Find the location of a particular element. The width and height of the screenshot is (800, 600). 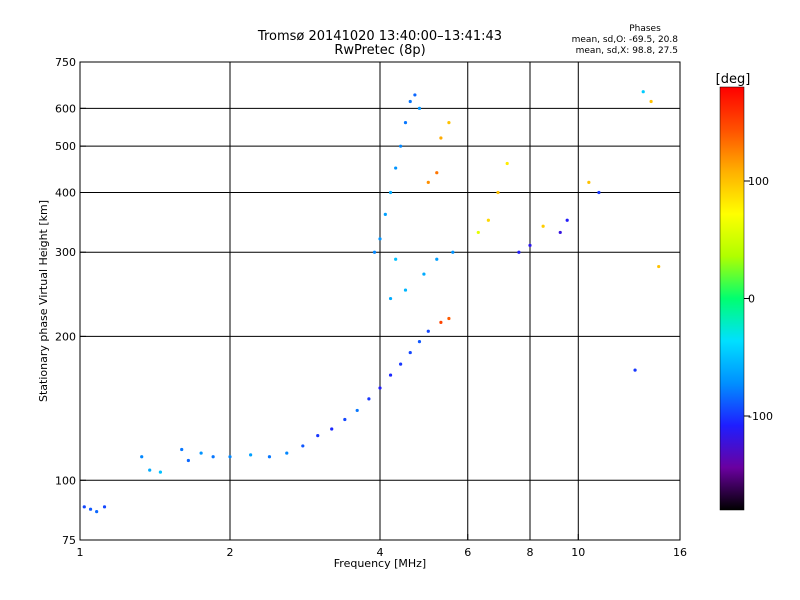

colorbar-ticks: 100 0 -100 is located at coordinates (758, 299).